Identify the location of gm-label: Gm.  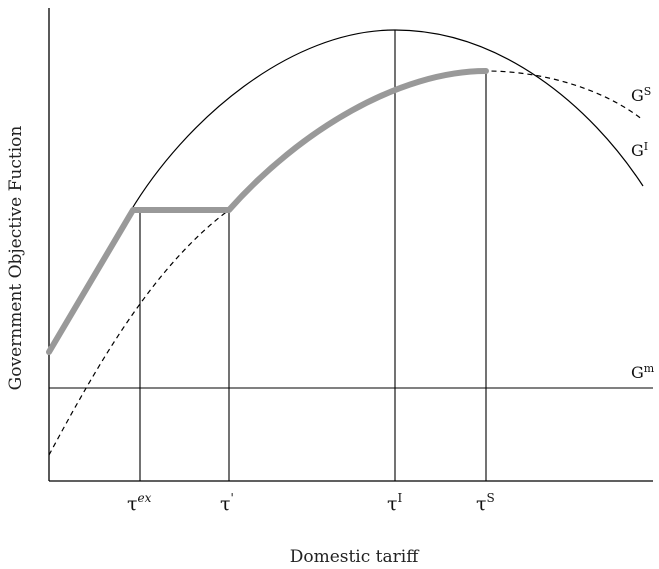
(643, 372).